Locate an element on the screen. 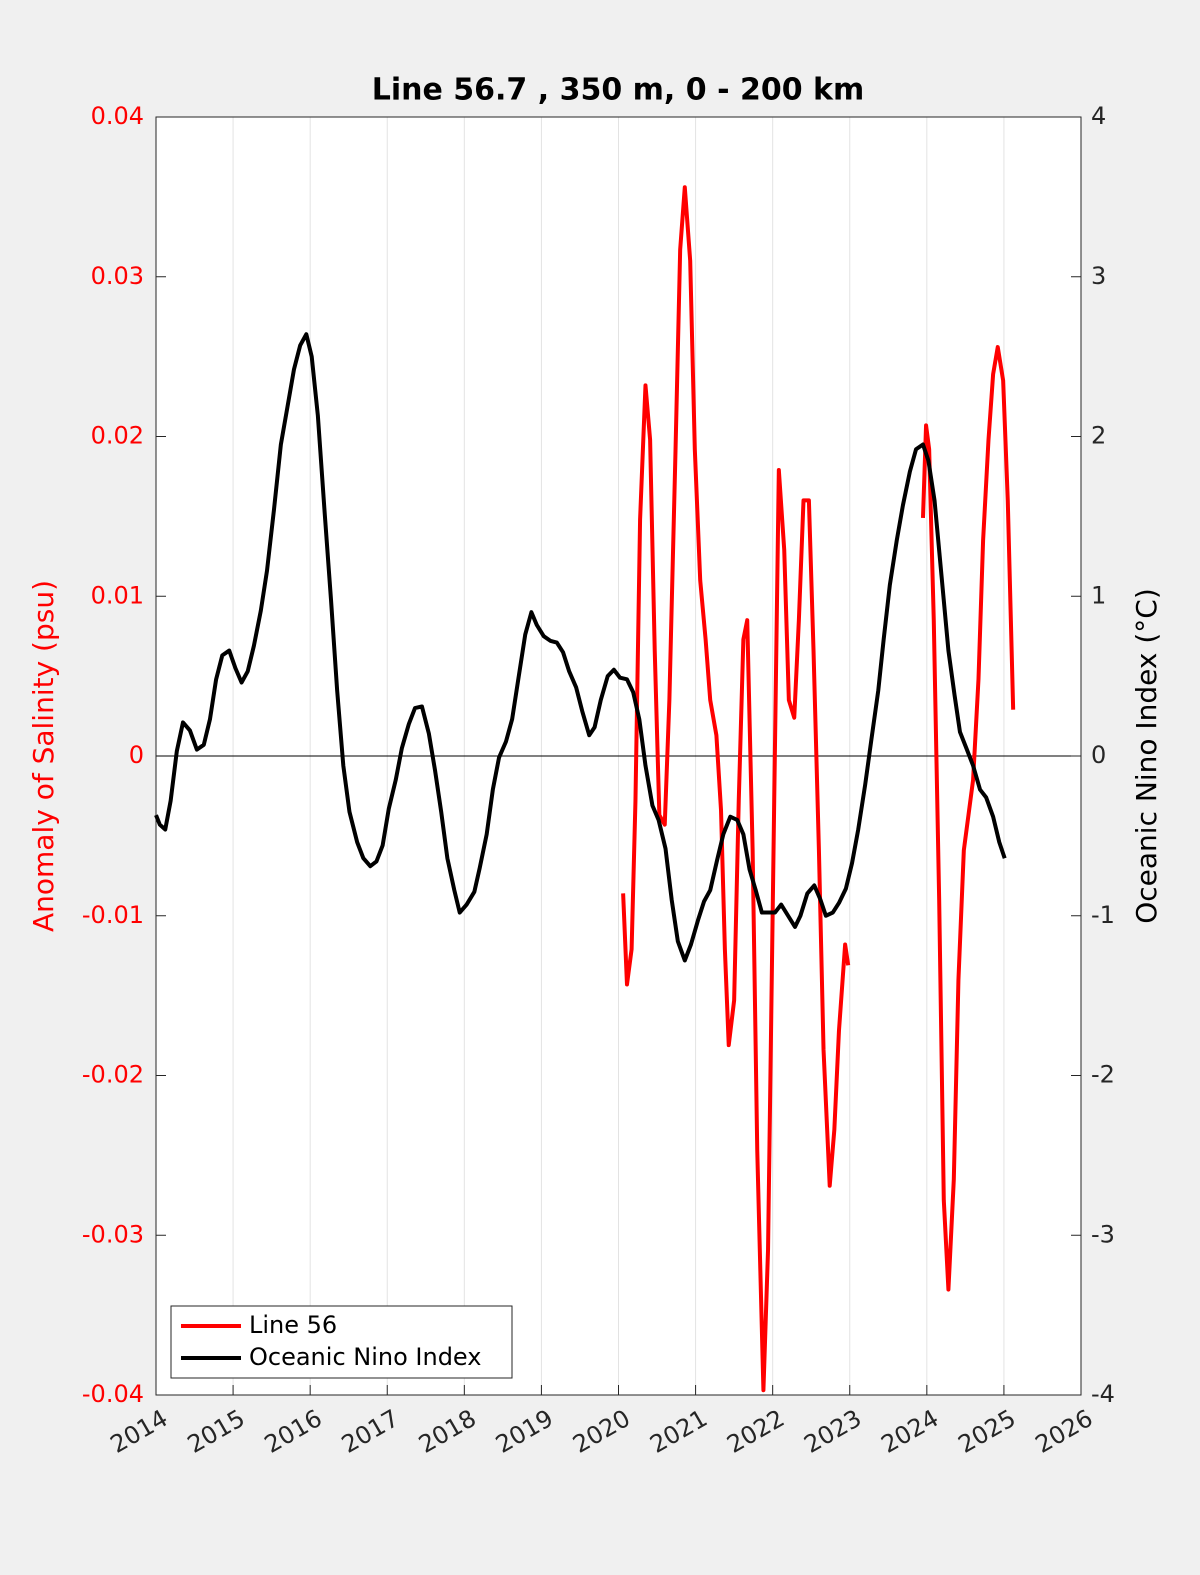 Image resolution: width=1200 pixels, height=1575 pixels. y2-tick-label: -4 is located at coordinates (1103, 1394).